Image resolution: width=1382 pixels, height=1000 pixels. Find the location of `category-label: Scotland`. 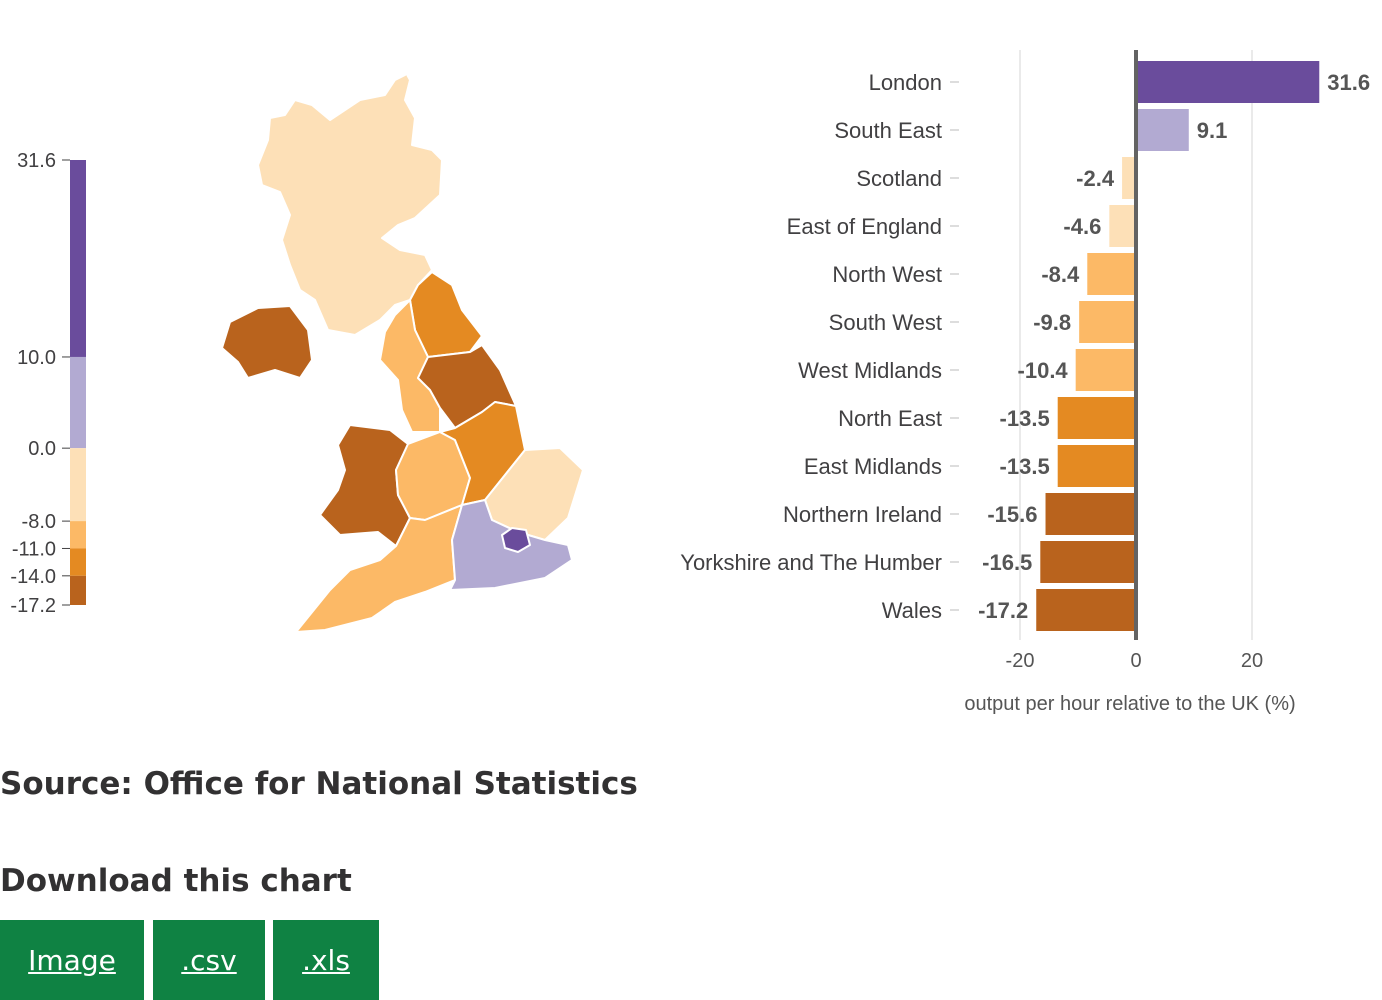

category-label: Scotland is located at coordinates (899, 178).